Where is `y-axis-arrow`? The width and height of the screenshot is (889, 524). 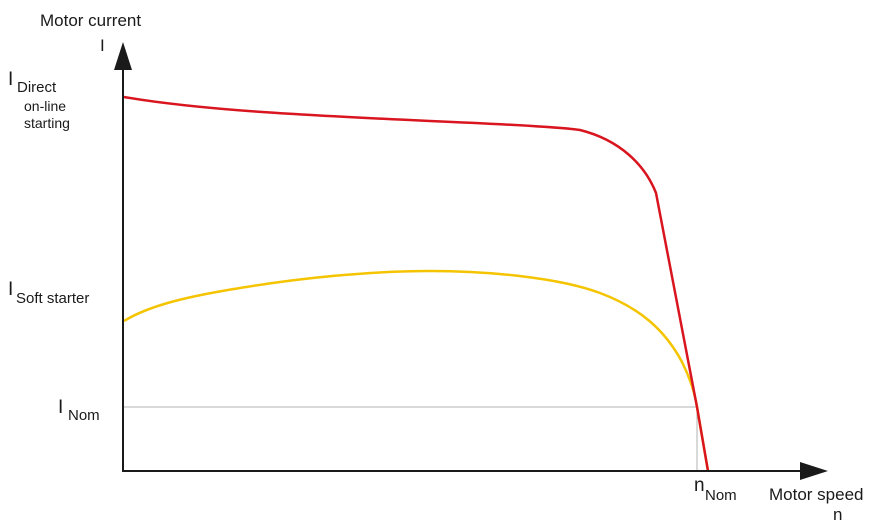
y-axis-arrow is located at coordinates (123, 56).